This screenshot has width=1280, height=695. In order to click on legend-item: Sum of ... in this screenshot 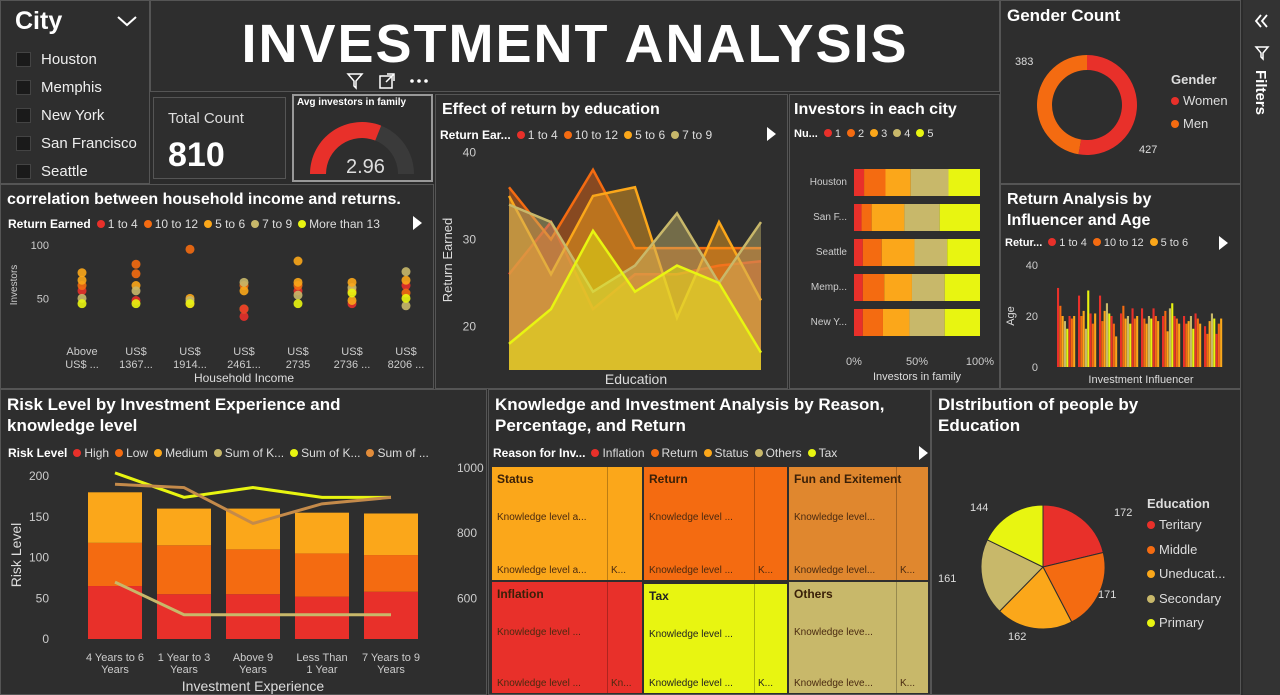, I will do `click(403, 453)`.